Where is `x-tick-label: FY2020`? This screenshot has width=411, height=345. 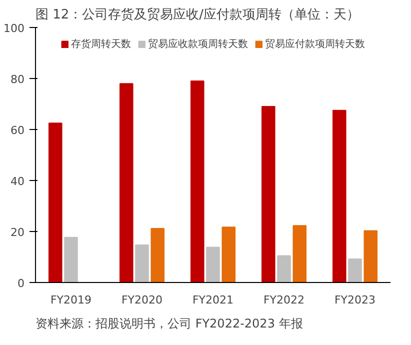
x-tick-label: FY2020 is located at coordinates (142, 300).